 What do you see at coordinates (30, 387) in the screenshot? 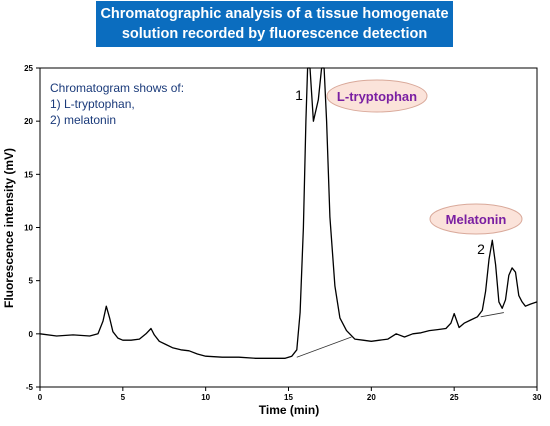
I see `y-tick-label: -5` at bounding box center [30, 387].